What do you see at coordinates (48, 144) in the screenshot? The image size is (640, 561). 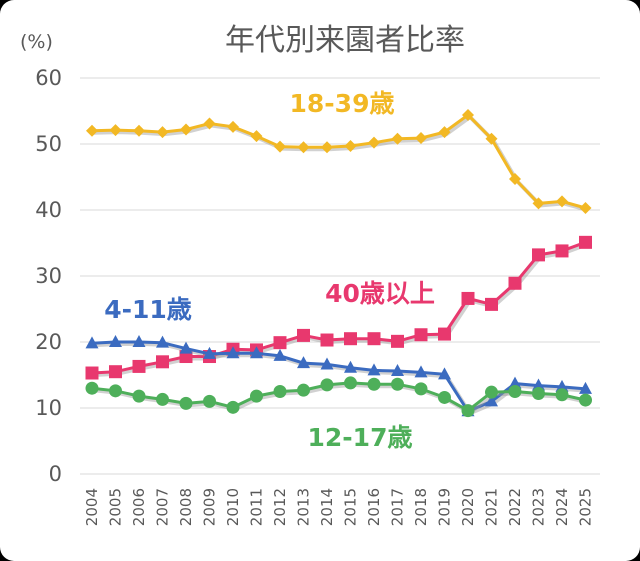 I see `y-tick-label: 50` at bounding box center [48, 144].